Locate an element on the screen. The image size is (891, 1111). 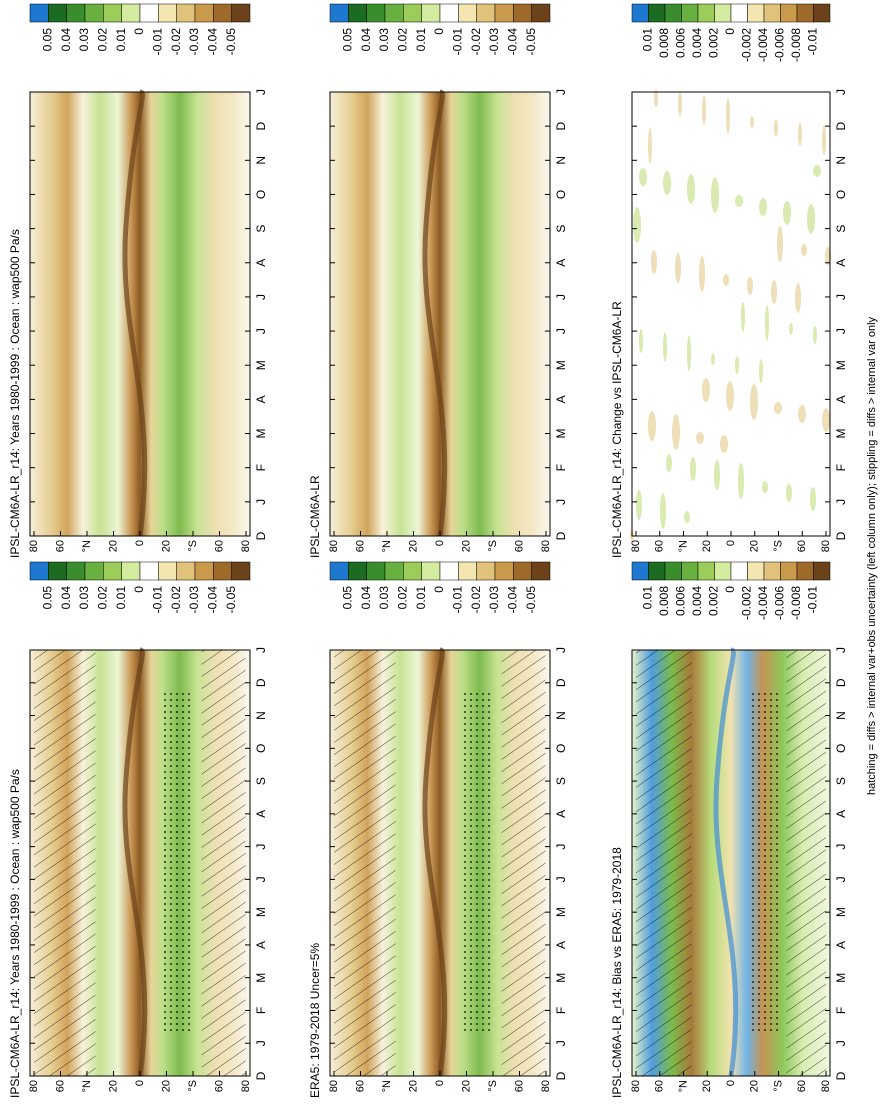
month-label: M is located at coordinates (841, 434).